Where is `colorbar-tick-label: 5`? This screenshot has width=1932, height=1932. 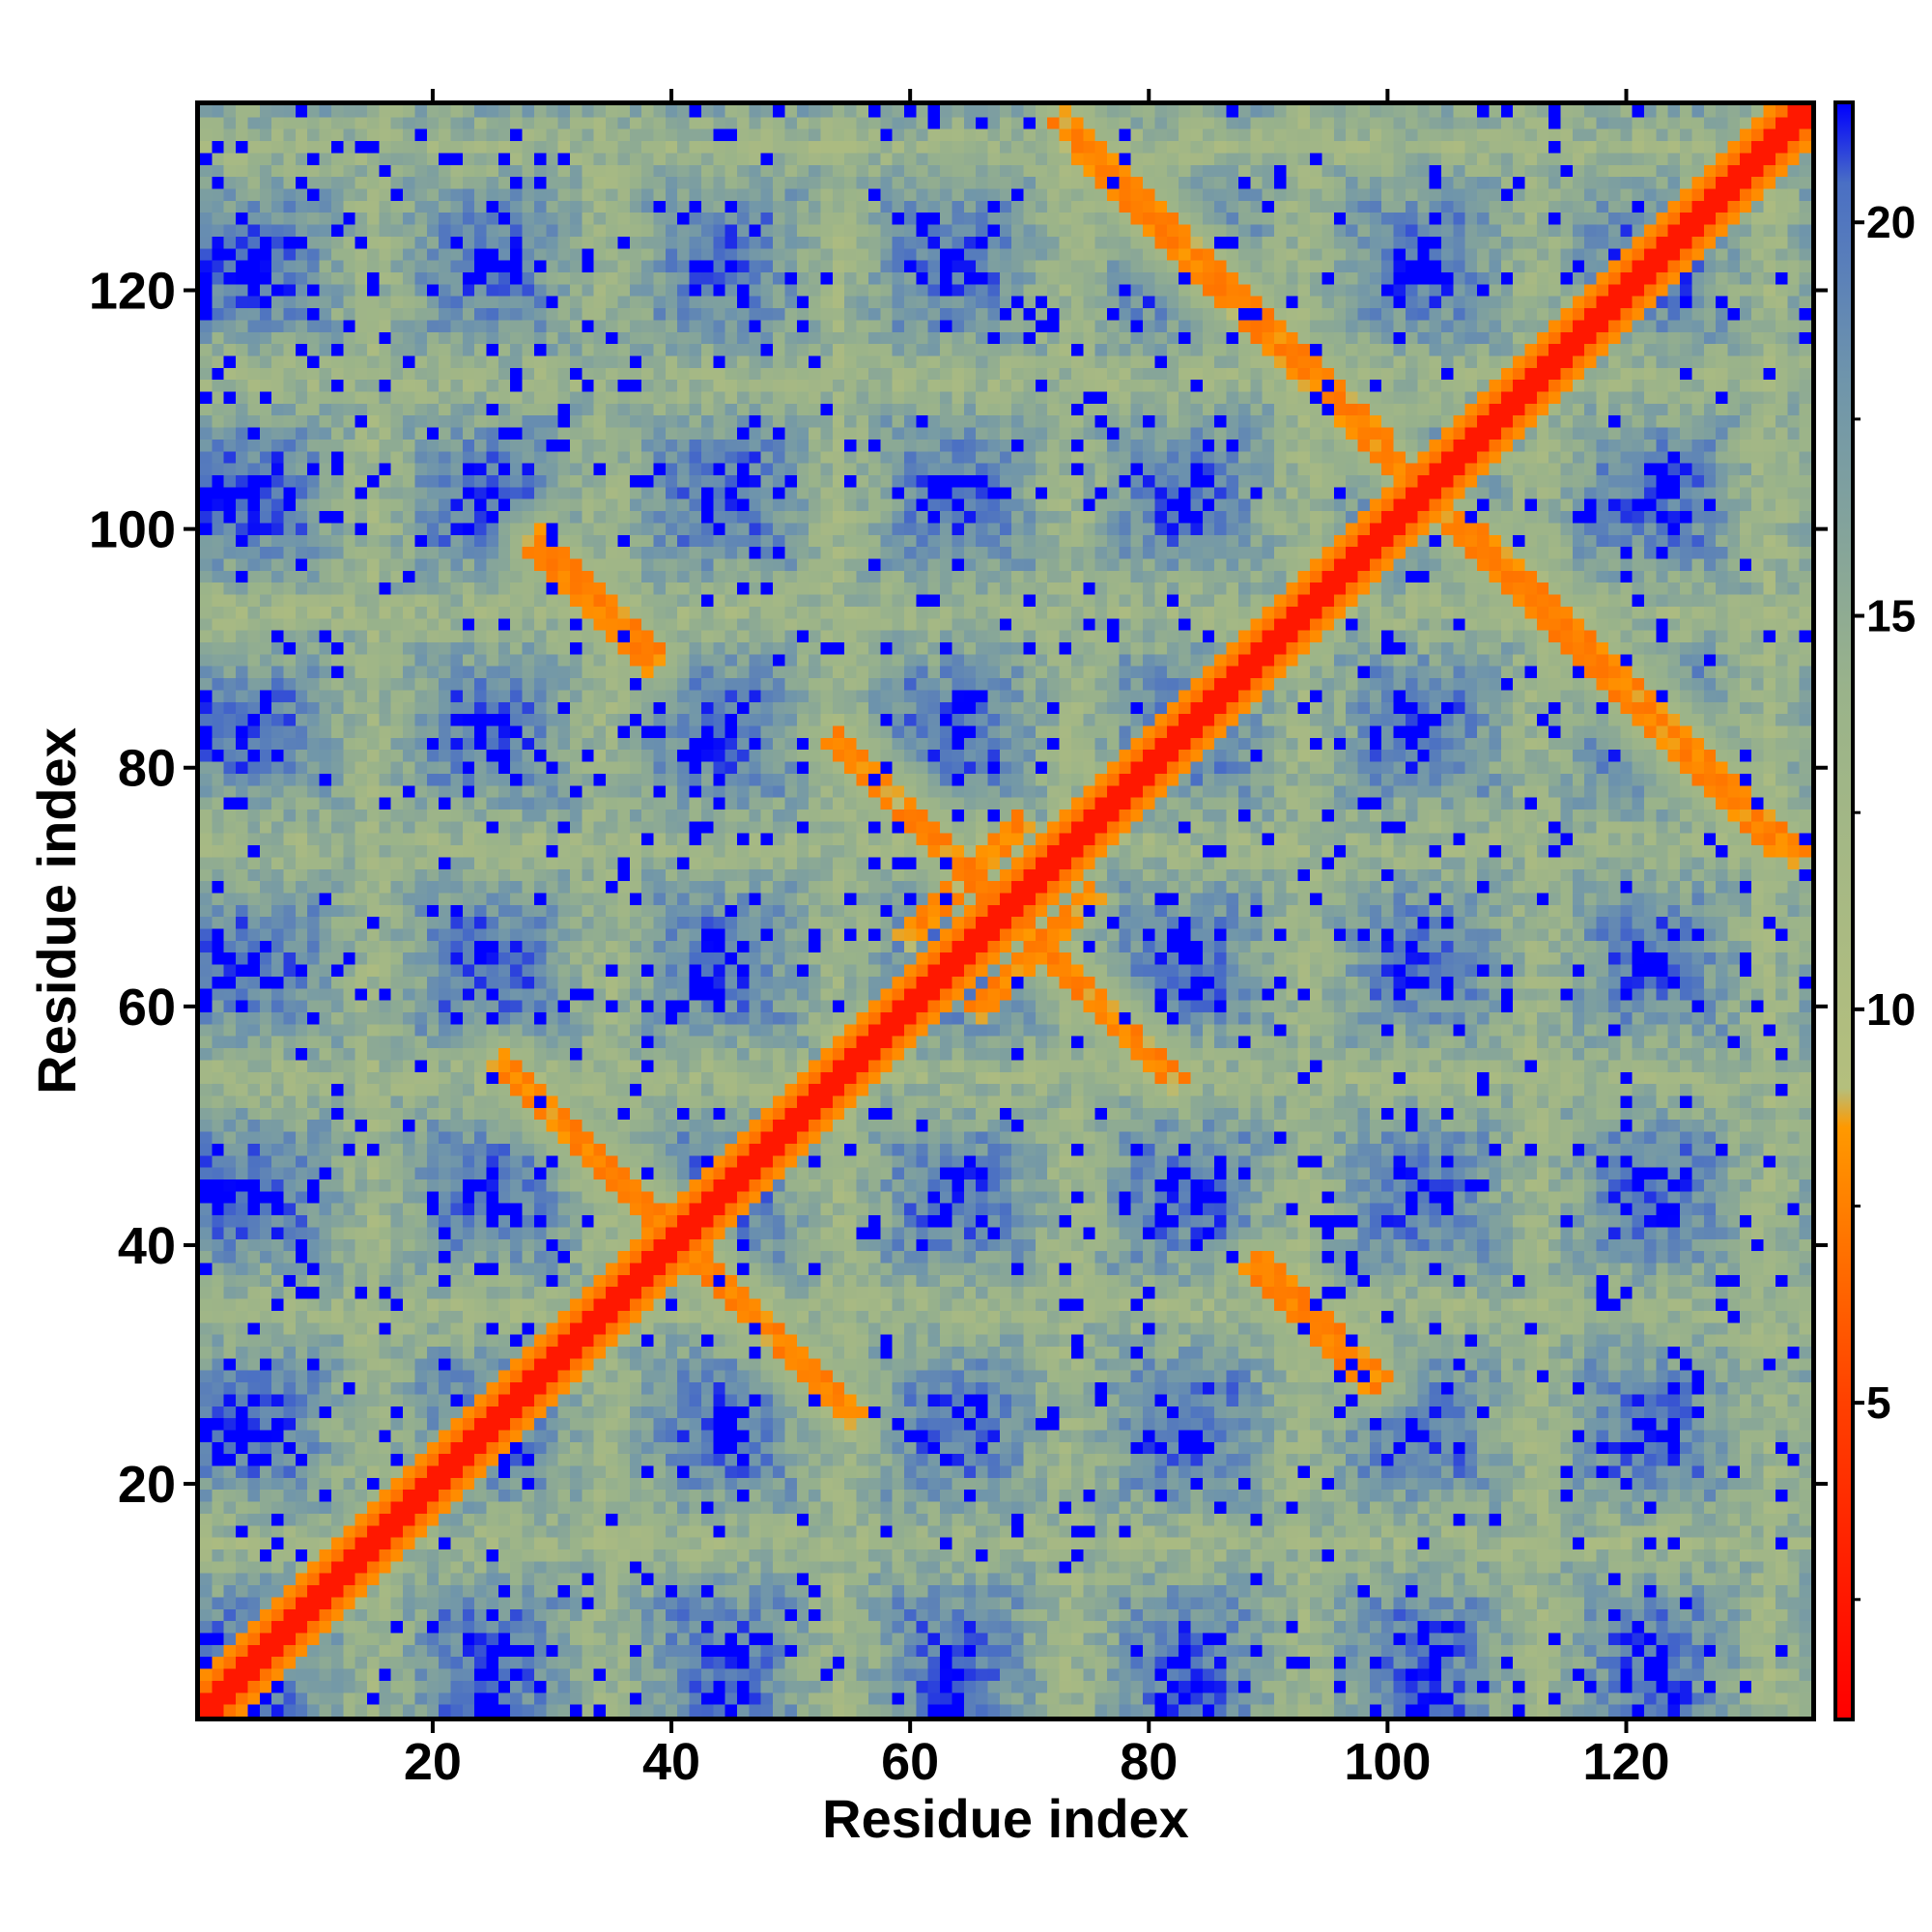 colorbar-tick-label: 5 is located at coordinates (1878, 1403).